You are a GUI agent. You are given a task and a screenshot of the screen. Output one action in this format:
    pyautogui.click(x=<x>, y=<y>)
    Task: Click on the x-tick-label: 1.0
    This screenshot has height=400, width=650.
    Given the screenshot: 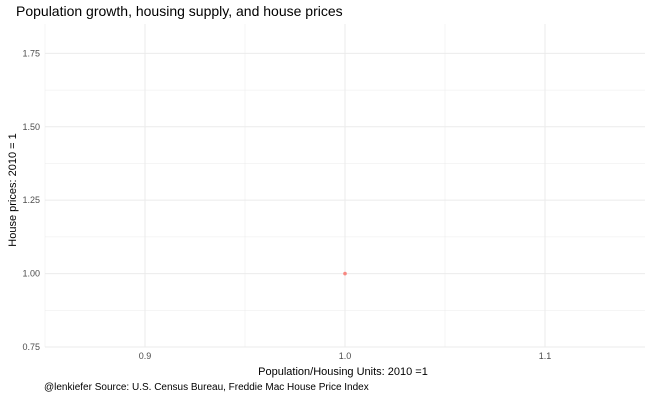 What is the action you would take?
    pyautogui.click(x=345, y=356)
    